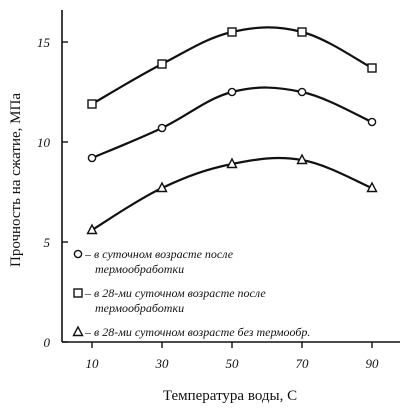 Image resolution: width=412 pixels, height=410 pixels. What do you see at coordinates (232, 123) in the screenshot?
I see `series-line-circle` at bounding box center [232, 123].